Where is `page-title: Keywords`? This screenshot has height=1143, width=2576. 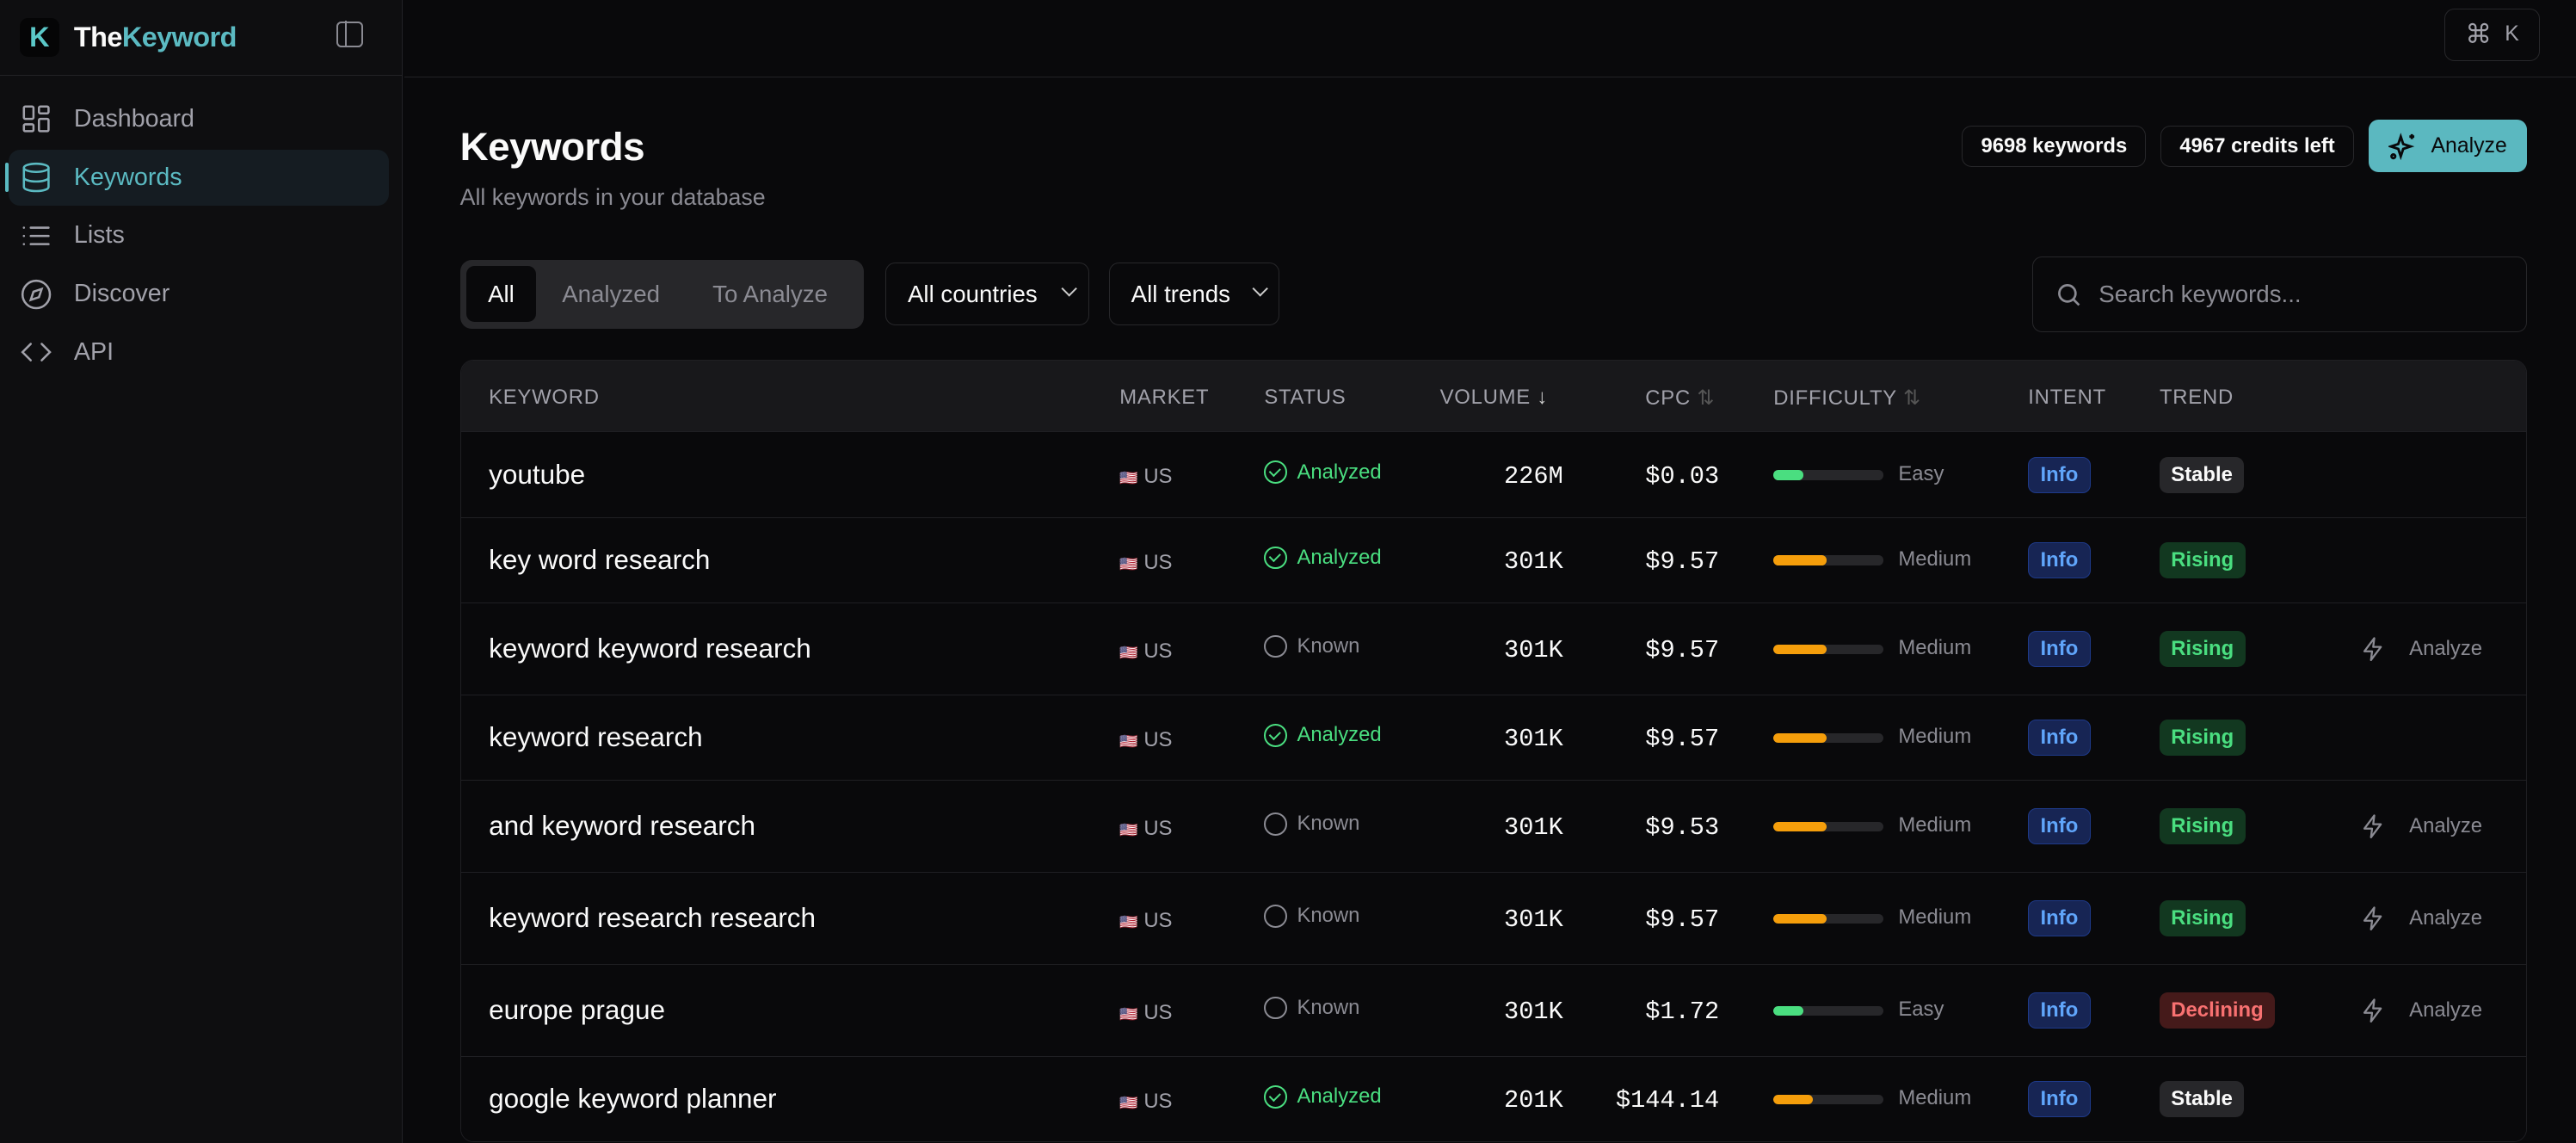
page-title: Keywords is located at coordinates (552, 147).